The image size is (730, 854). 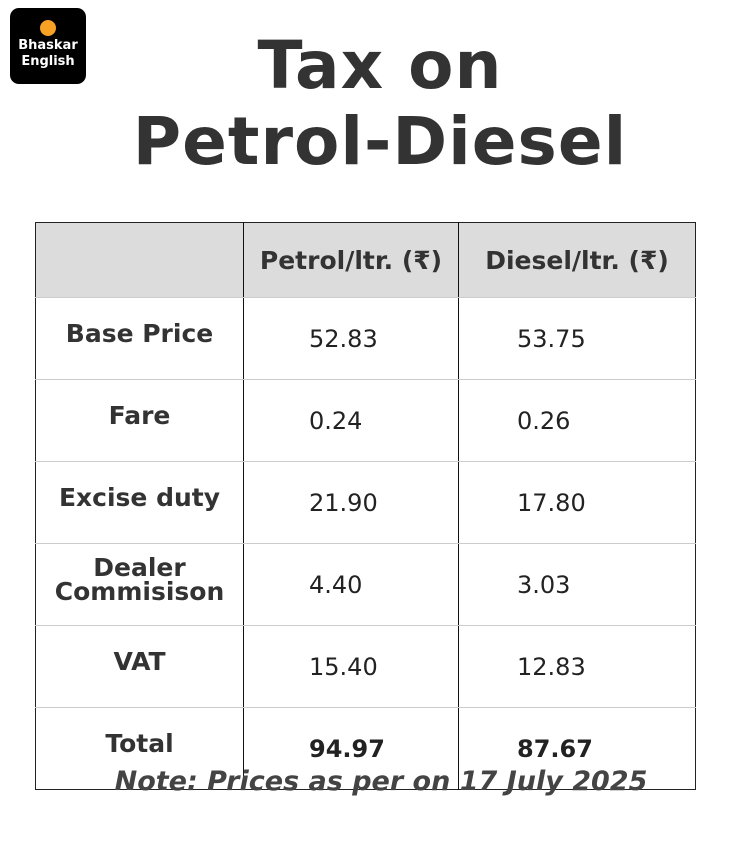 What do you see at coordinates (381, 781) in the screenshot?
I see `note: Note: Prices as per on 17 July 2025` at bounding box center [381, 781].